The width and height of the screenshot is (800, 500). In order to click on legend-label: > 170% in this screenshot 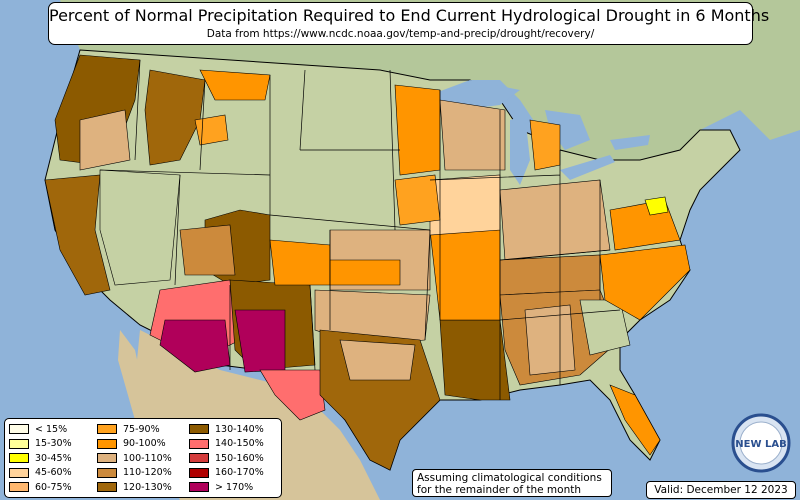, I will do `click(234, 487)`.